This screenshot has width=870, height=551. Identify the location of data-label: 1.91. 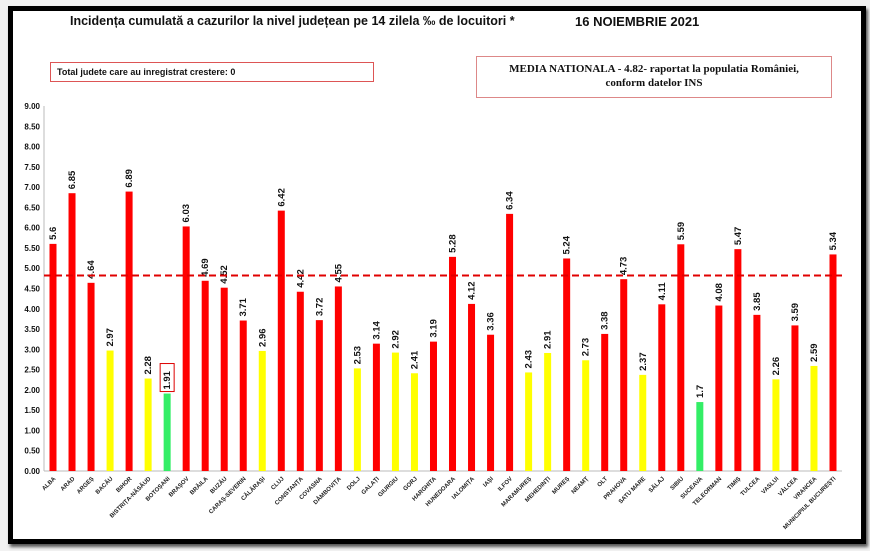
(167, 379).